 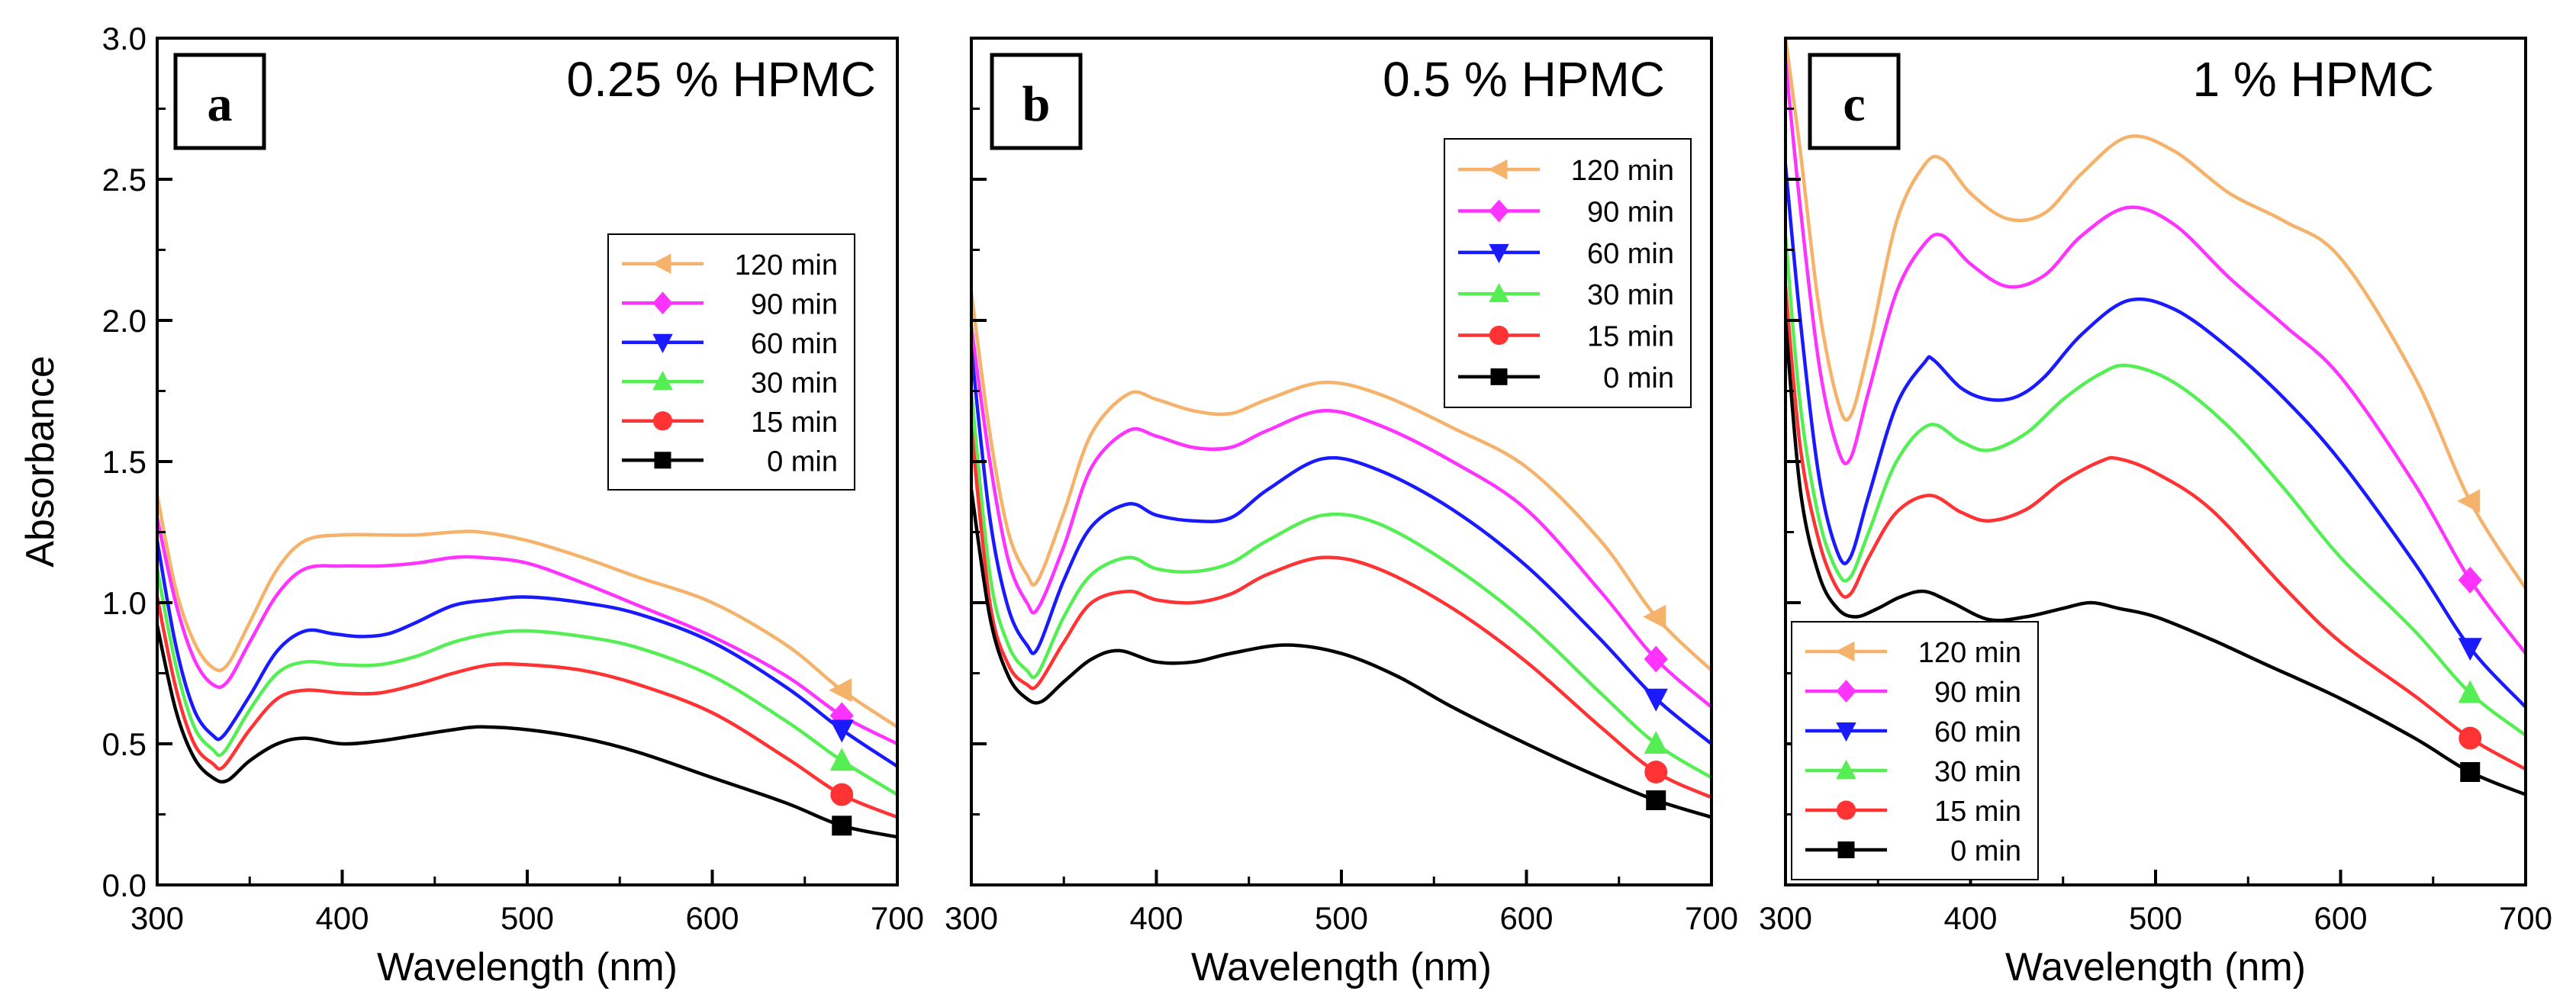 What do you see at coordinates (527, 731) in the screenshot?
I see `panel-a-series-0-min-line` at bounding box center [527, 731].